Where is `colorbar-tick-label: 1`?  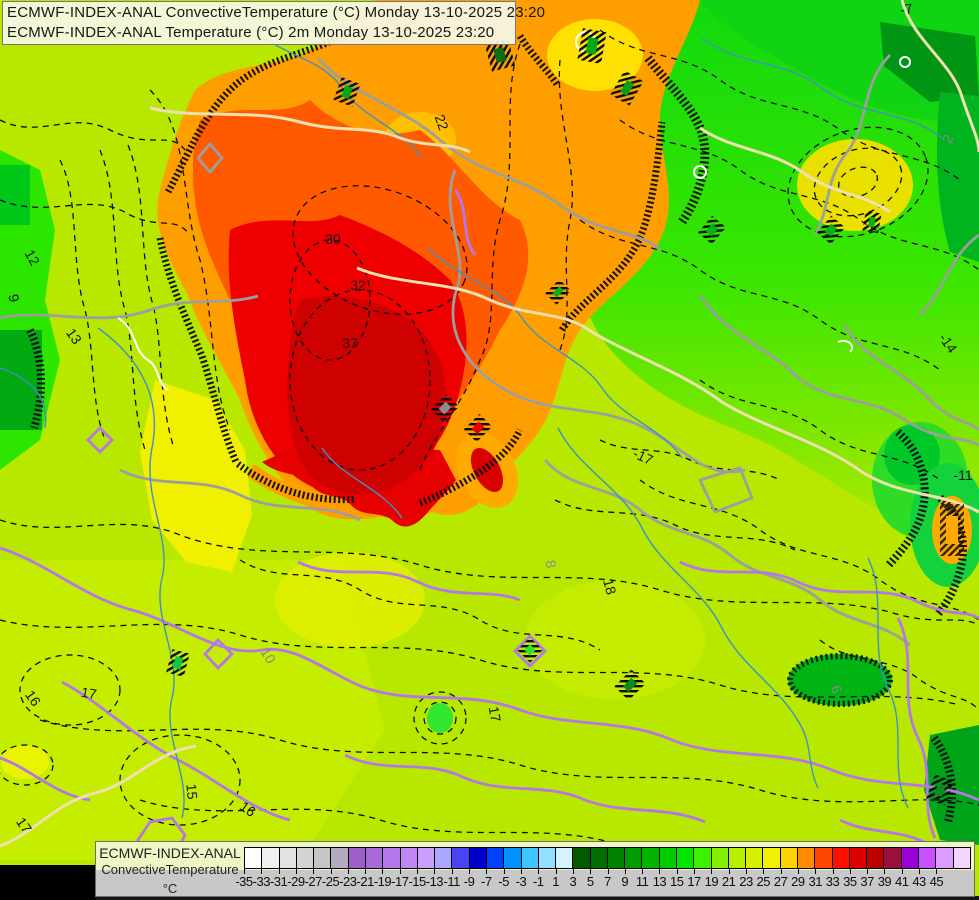 colorbar-tick-label: 1 is located at coordinates (555, 881).